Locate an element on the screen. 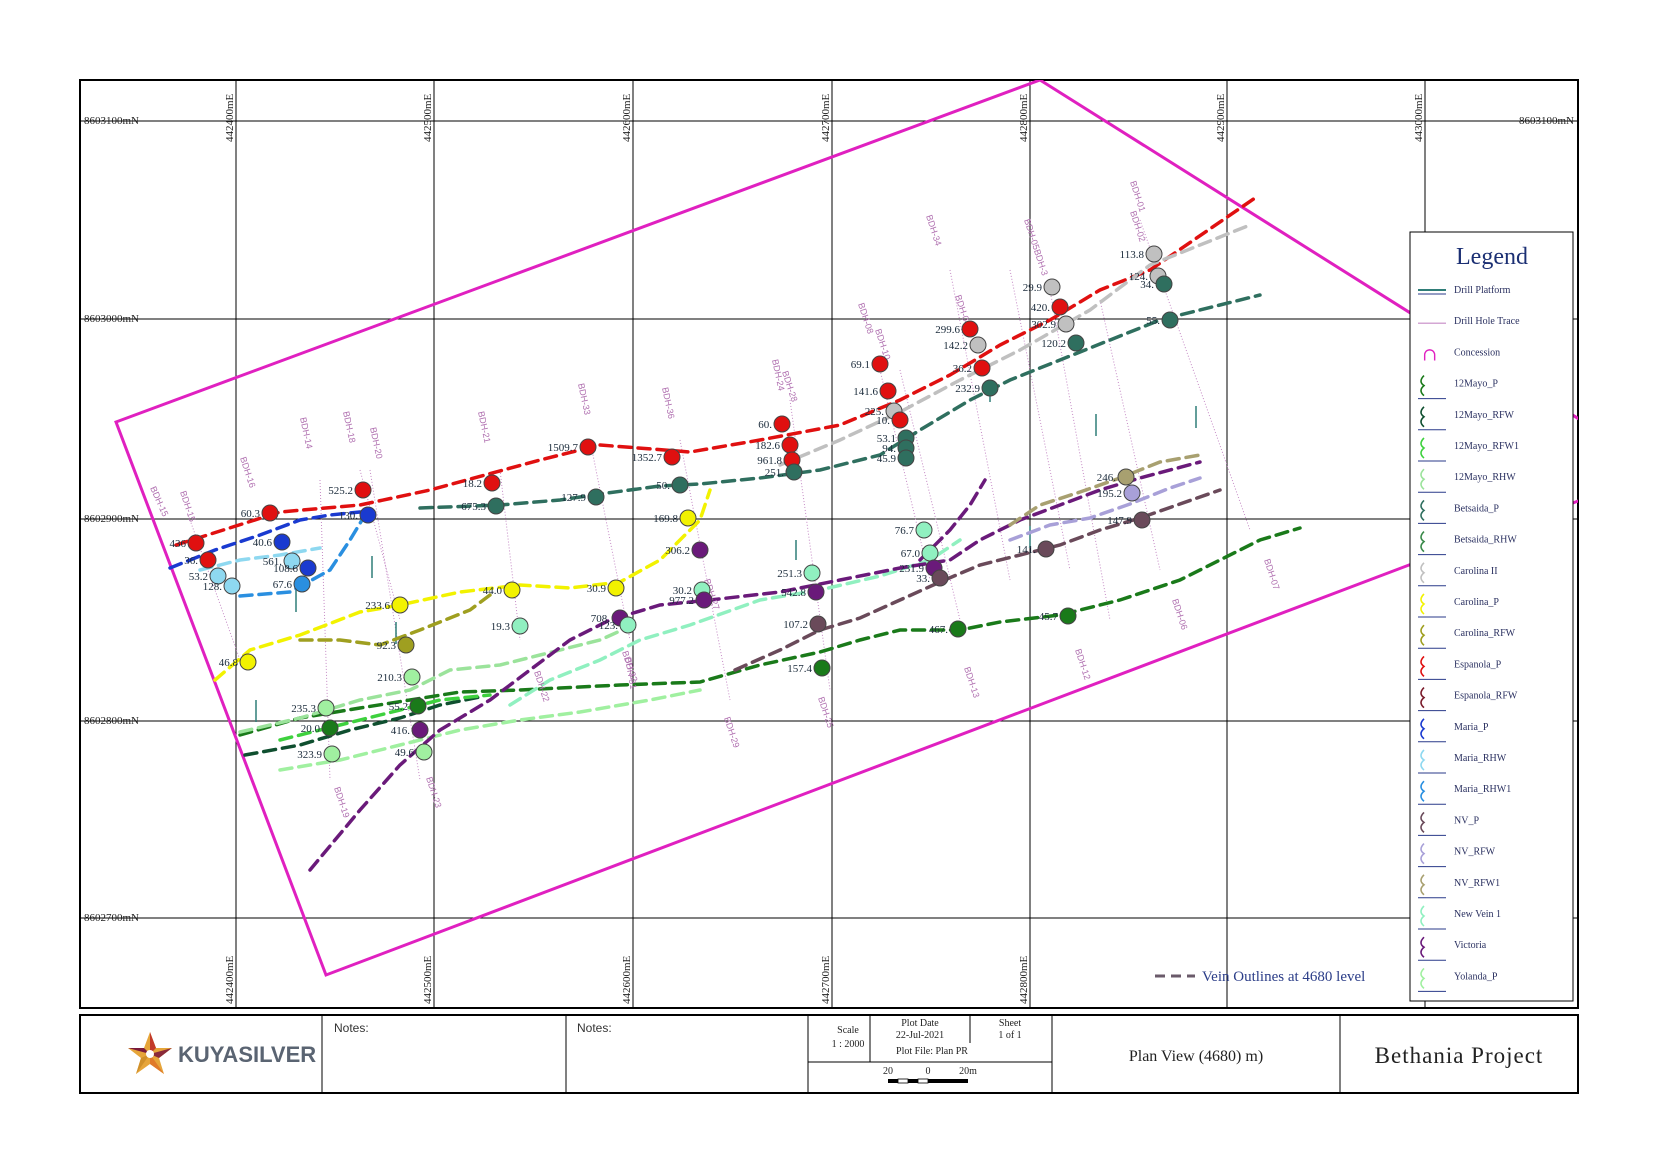 This screenshot has width=1653, height=1169. intercept-value: 251.3 is located at coordinates (789, 574).